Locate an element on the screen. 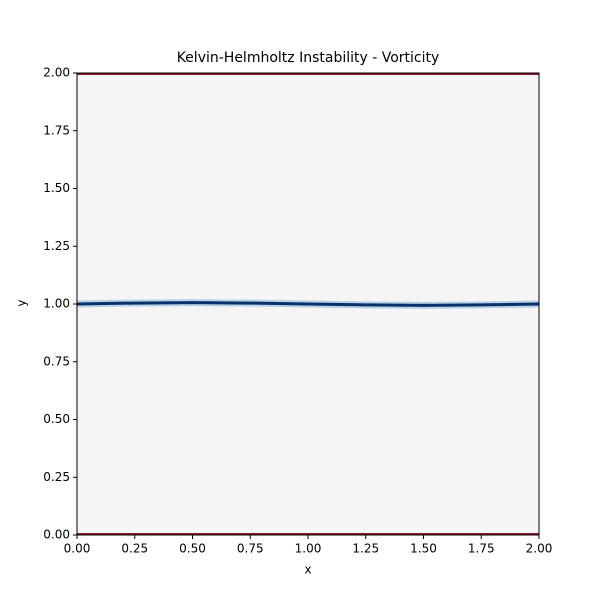 The width and height of the screenshot is (600, 604). y-tick-label: 1.50 is located at coordinates (56, 188).